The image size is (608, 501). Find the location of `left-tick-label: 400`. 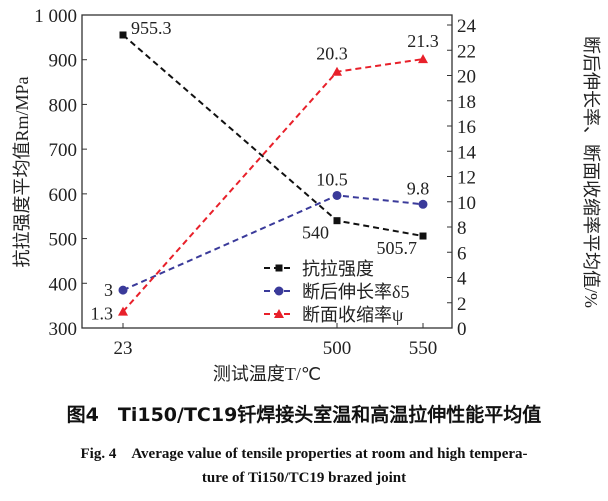

left-tick-label: 400 is located at coordinates (63, 284).